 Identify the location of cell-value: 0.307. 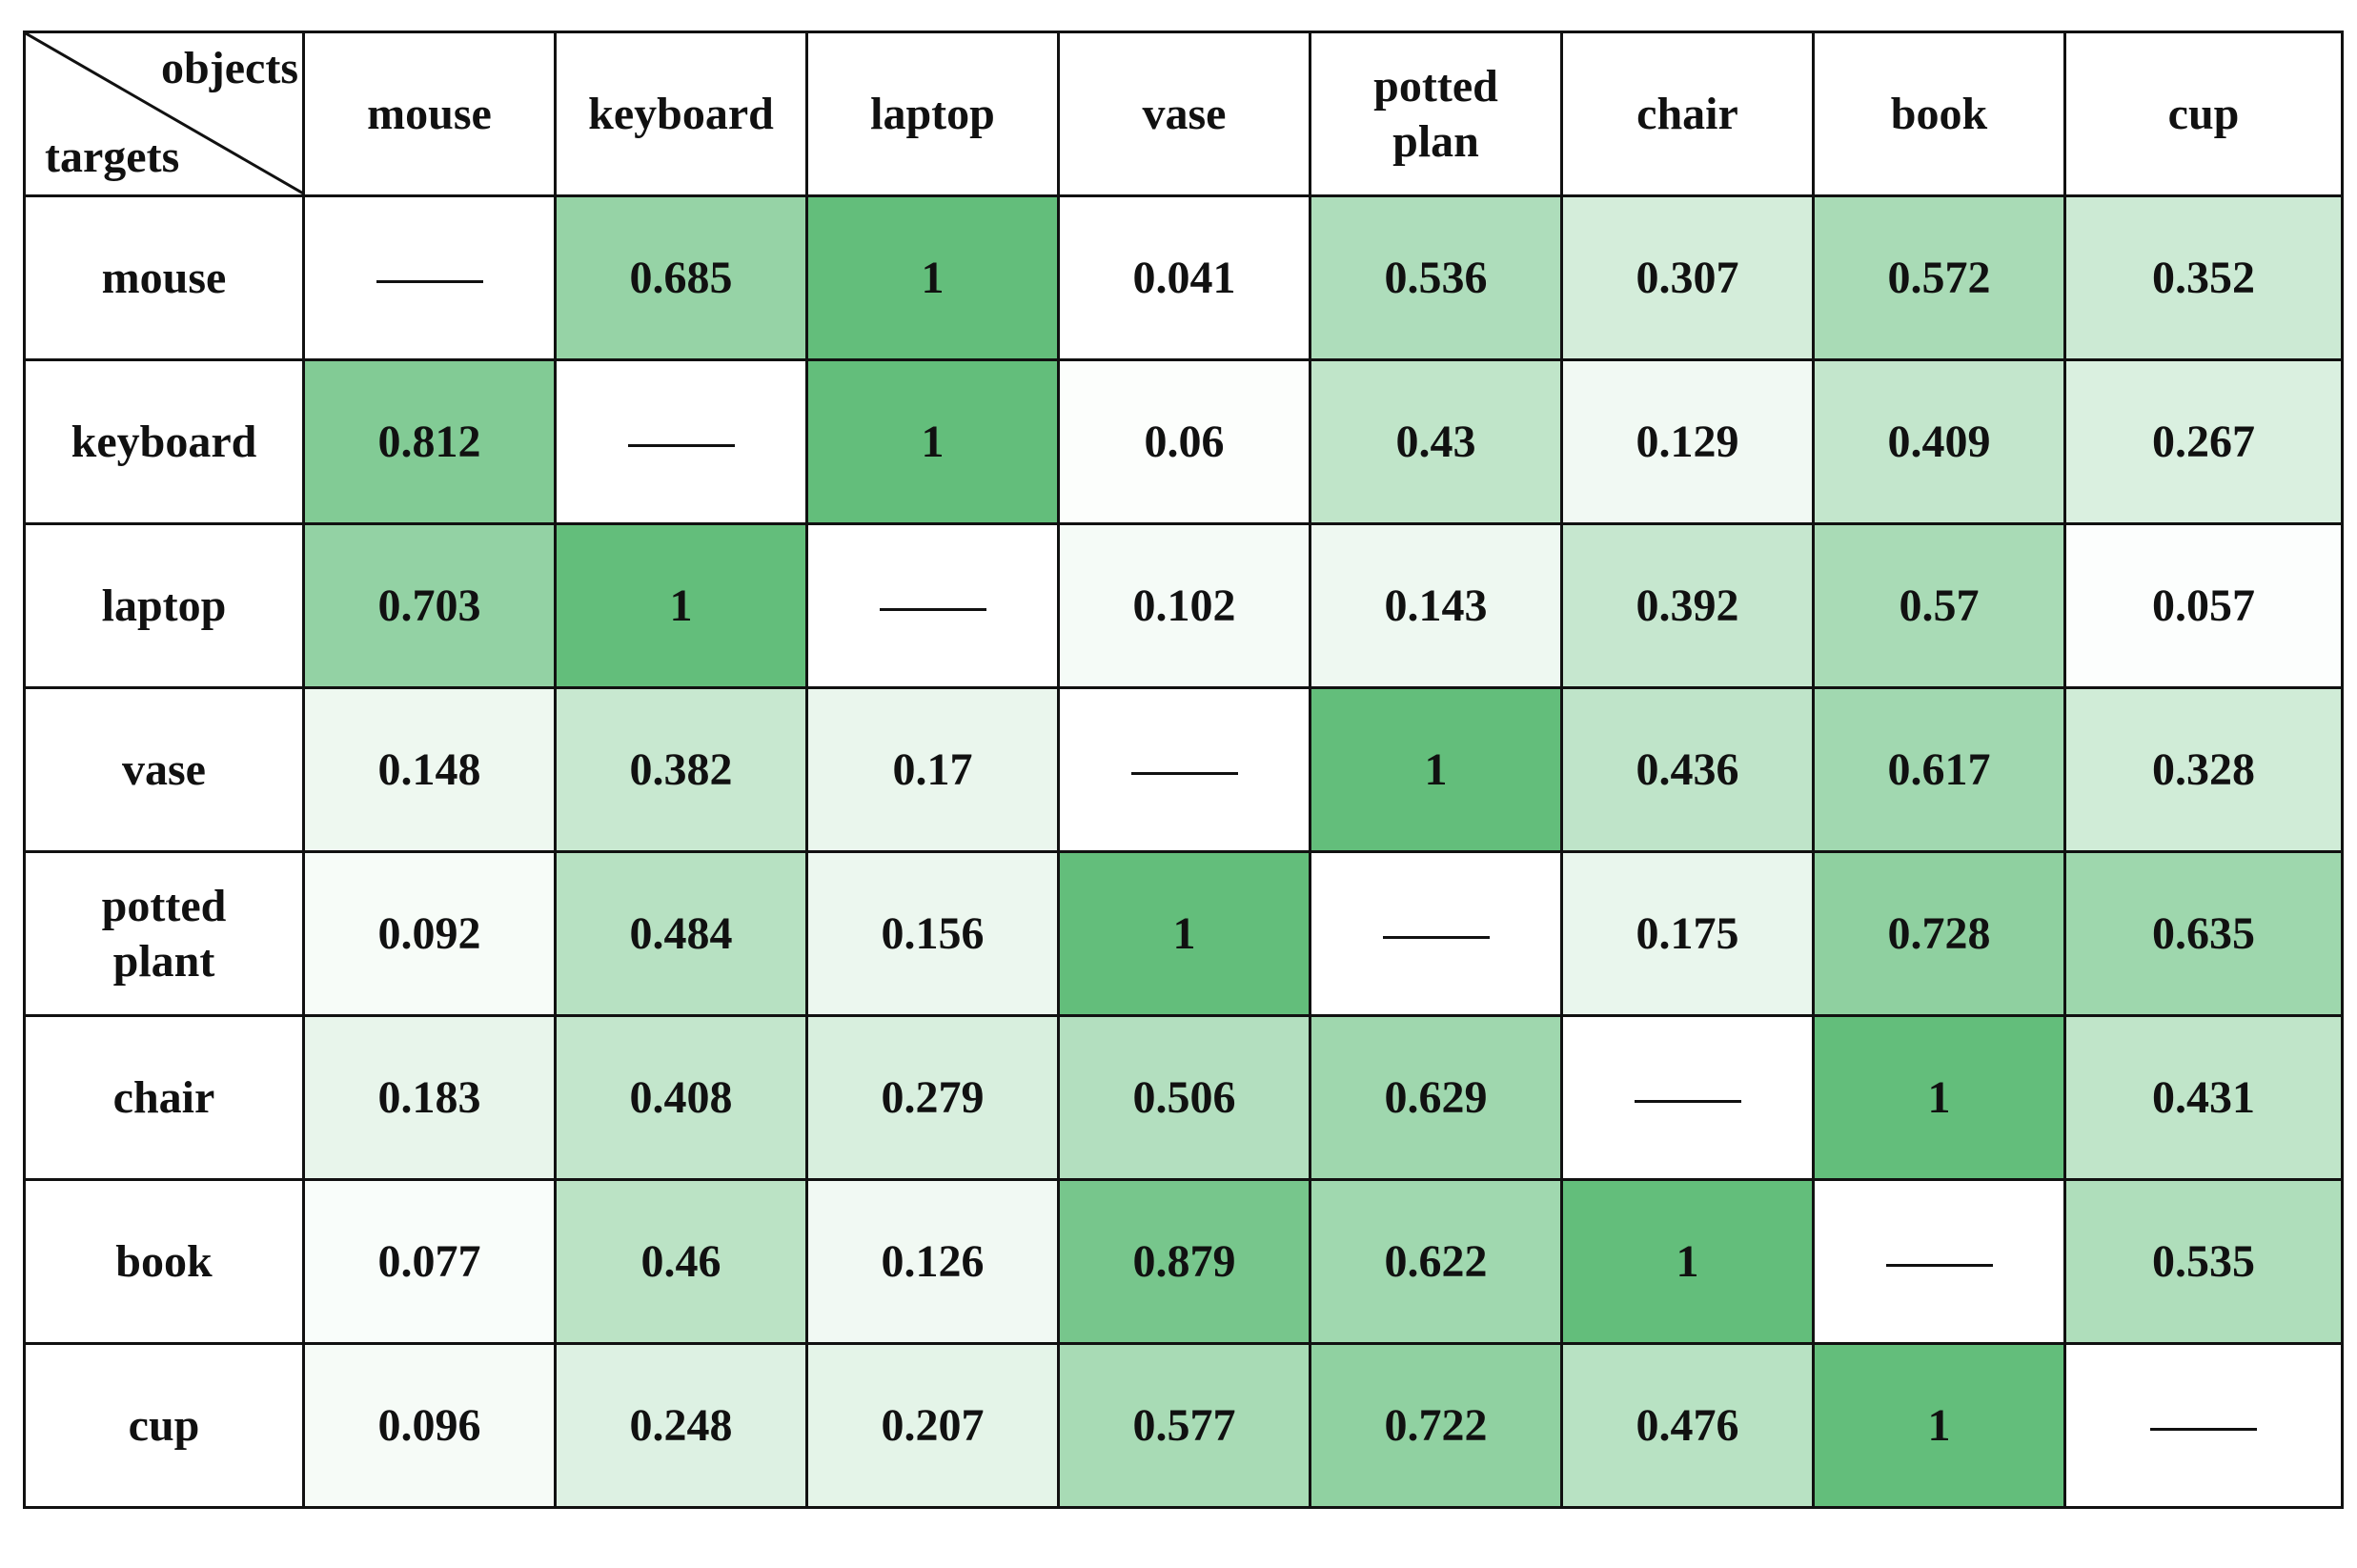
(1687, 277).